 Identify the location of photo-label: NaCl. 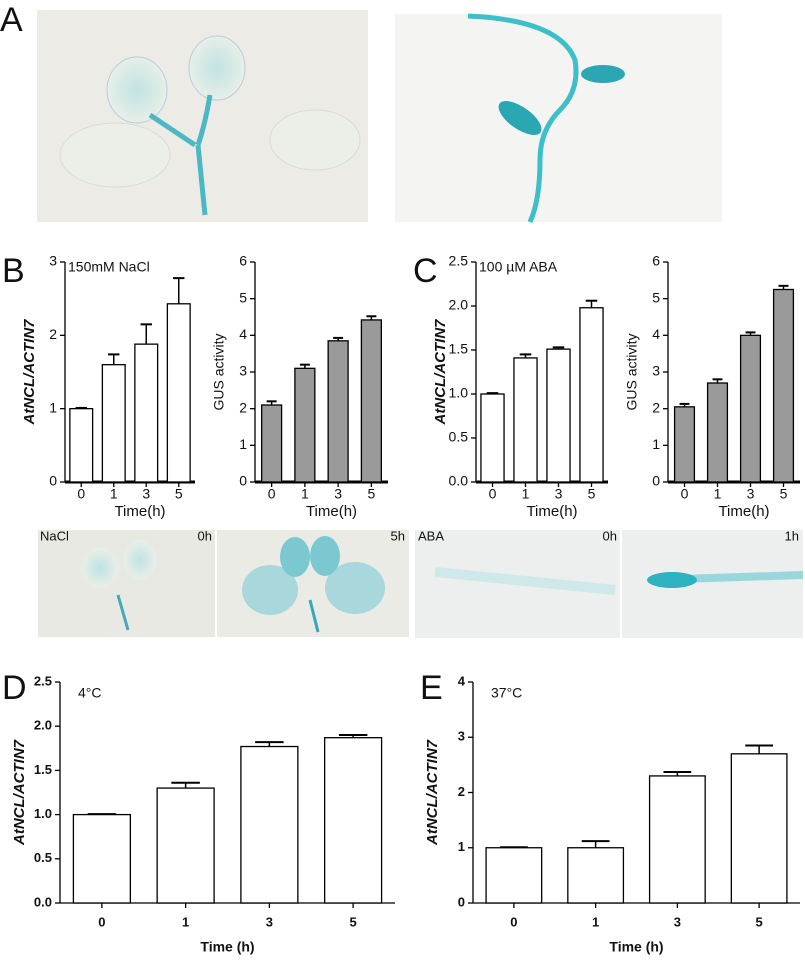
(54, 535).